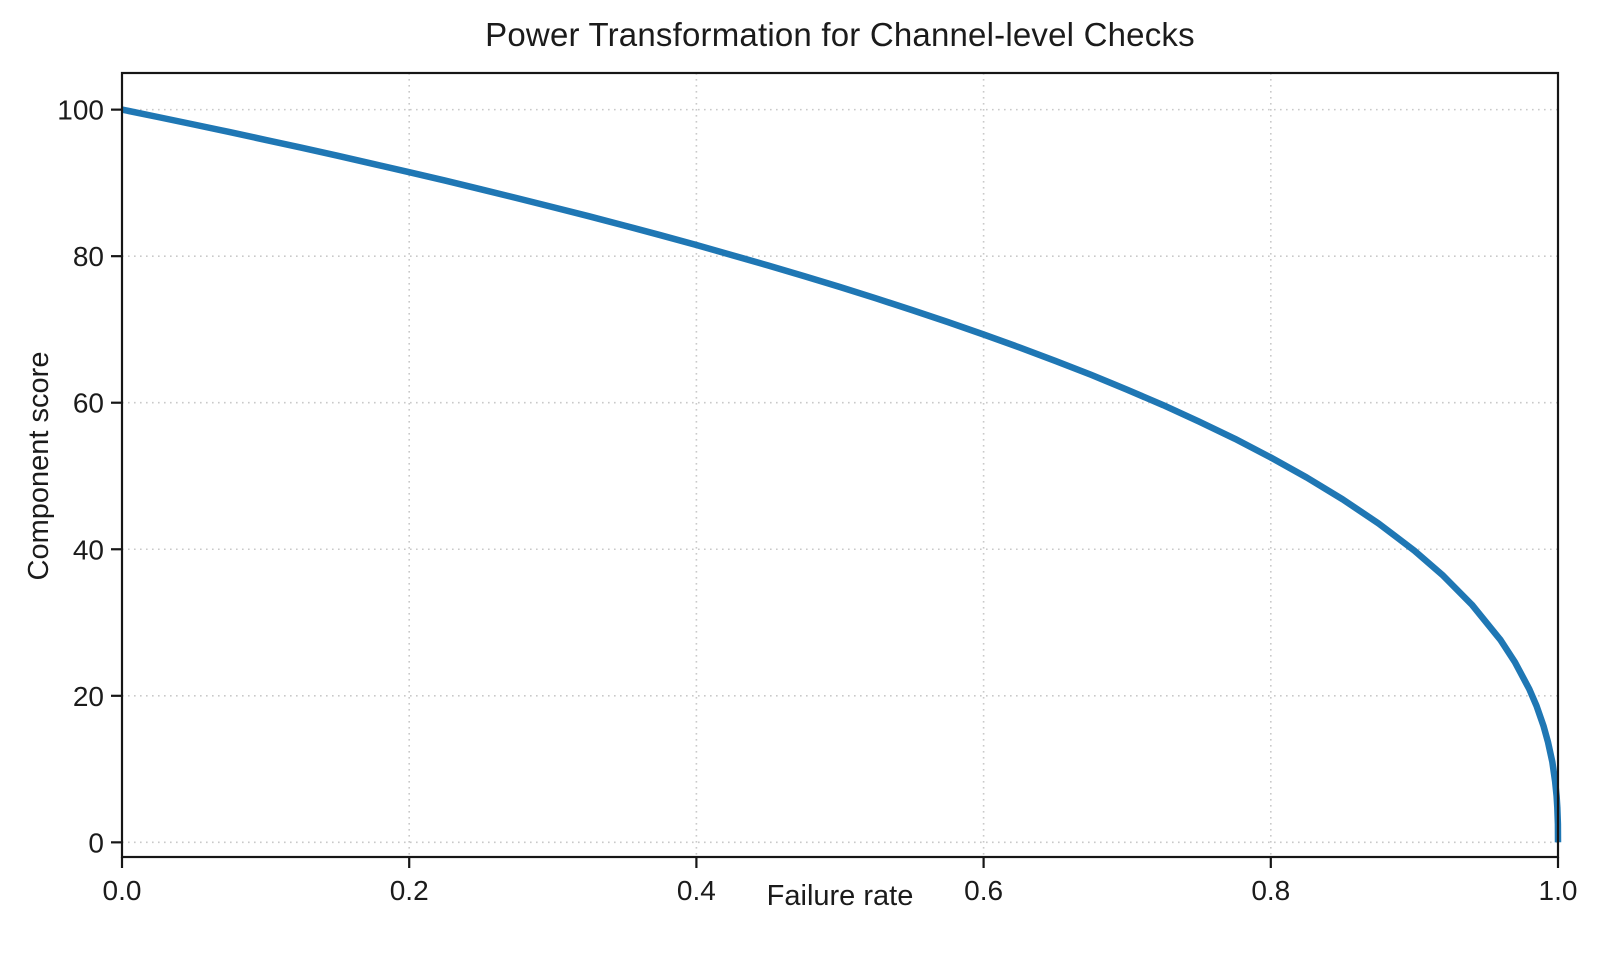 This screenshot has width=1600, height=960. What do you see at coordinates (88, 403) in the screenshot?
I see `y-tick-label: 60` at bounding box center [88, 403].